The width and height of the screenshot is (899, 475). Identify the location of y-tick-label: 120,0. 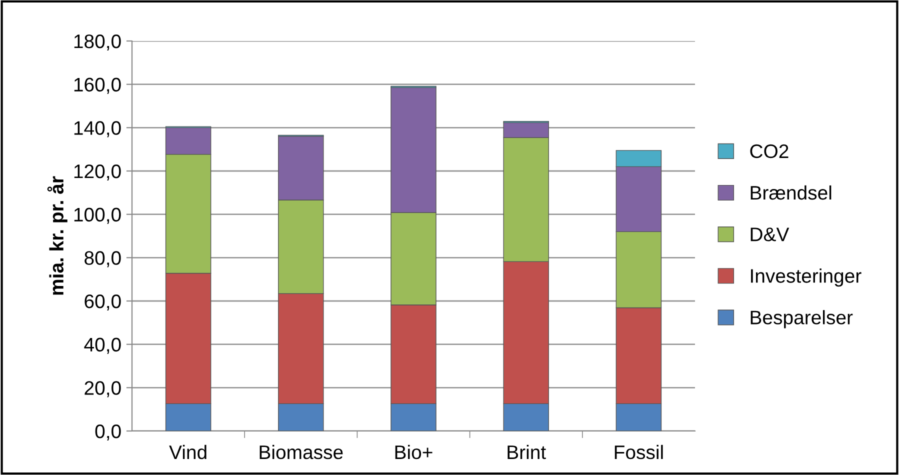
(97, 172).